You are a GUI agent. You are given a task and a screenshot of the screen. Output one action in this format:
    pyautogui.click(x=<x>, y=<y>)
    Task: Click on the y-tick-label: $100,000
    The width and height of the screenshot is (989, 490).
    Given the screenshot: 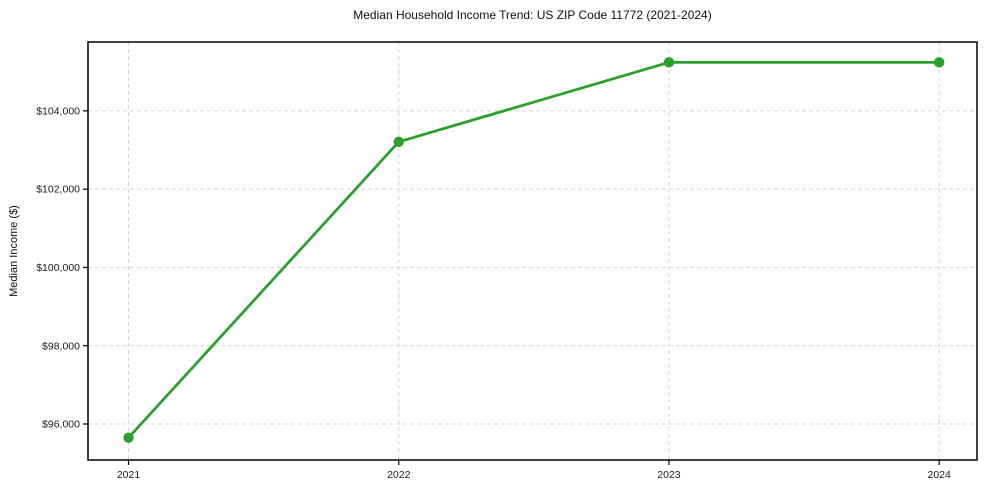 What is the action you would take?
    pyautogui.click(x=58, y=268)
    